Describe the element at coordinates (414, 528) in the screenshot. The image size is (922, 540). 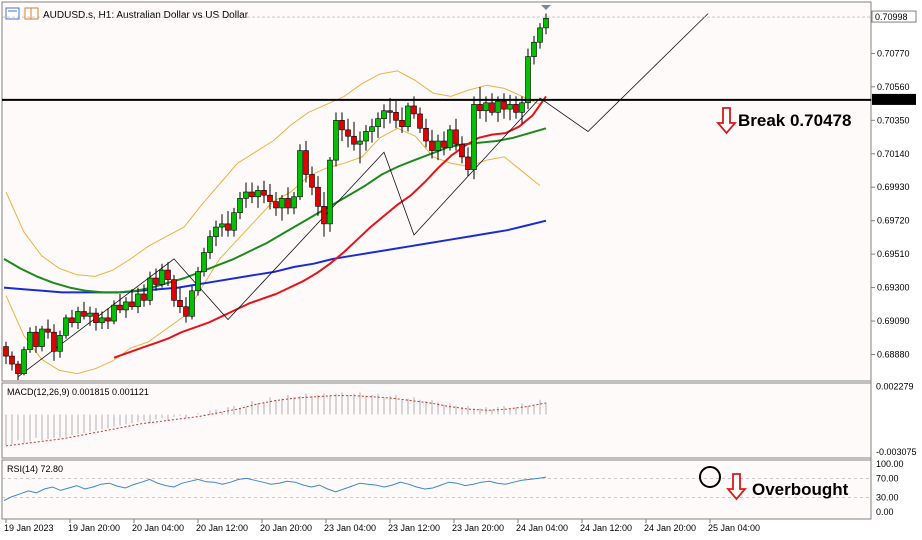
I see `time-tick-label: 23 Jan 12:00` at that location.